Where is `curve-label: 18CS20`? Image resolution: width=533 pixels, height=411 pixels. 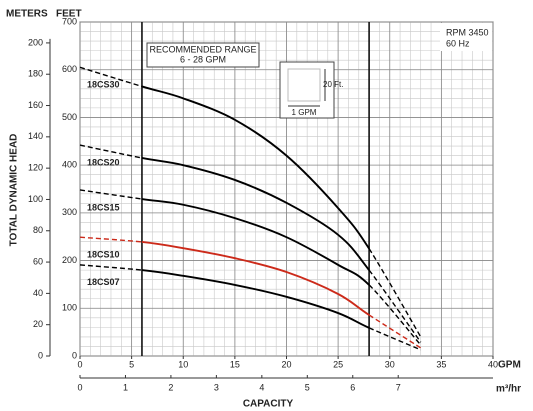
curve-label: 18CS20 is located at coordinates (103, 162).